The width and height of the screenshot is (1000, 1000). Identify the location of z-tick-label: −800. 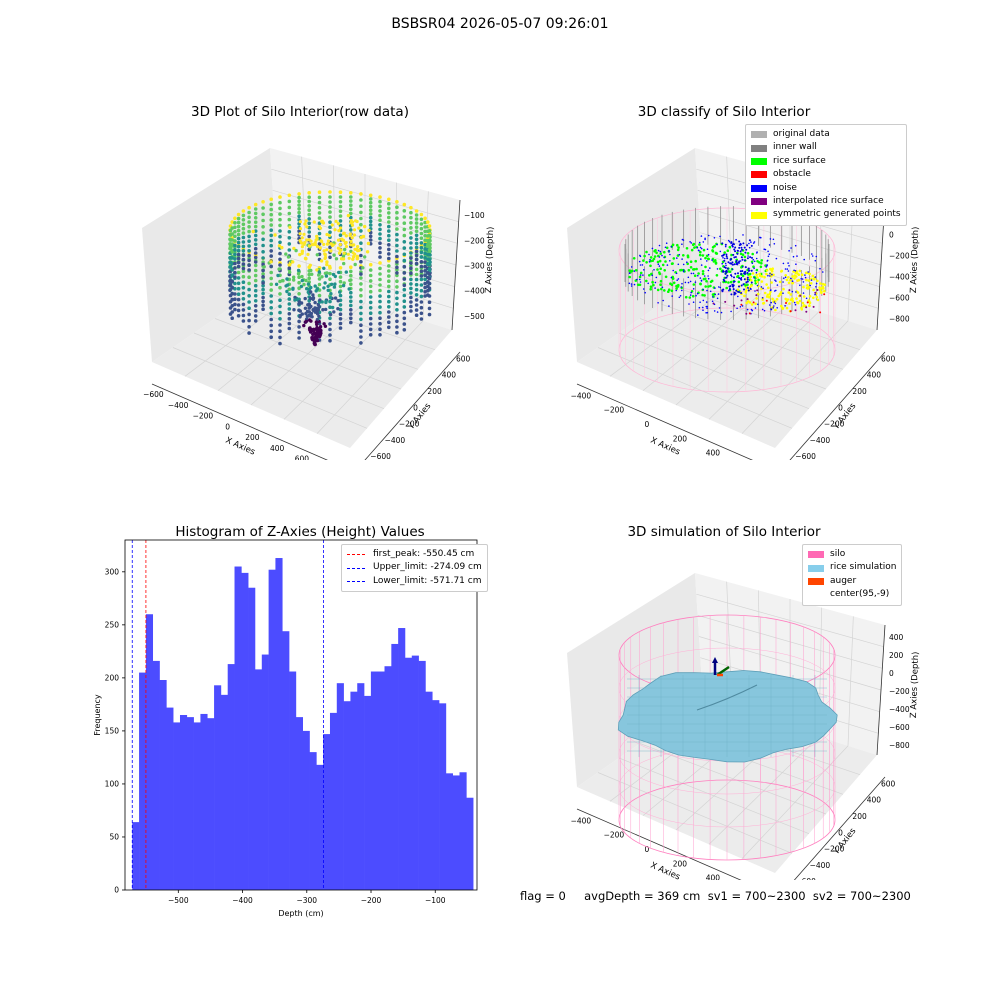
(899, 745).